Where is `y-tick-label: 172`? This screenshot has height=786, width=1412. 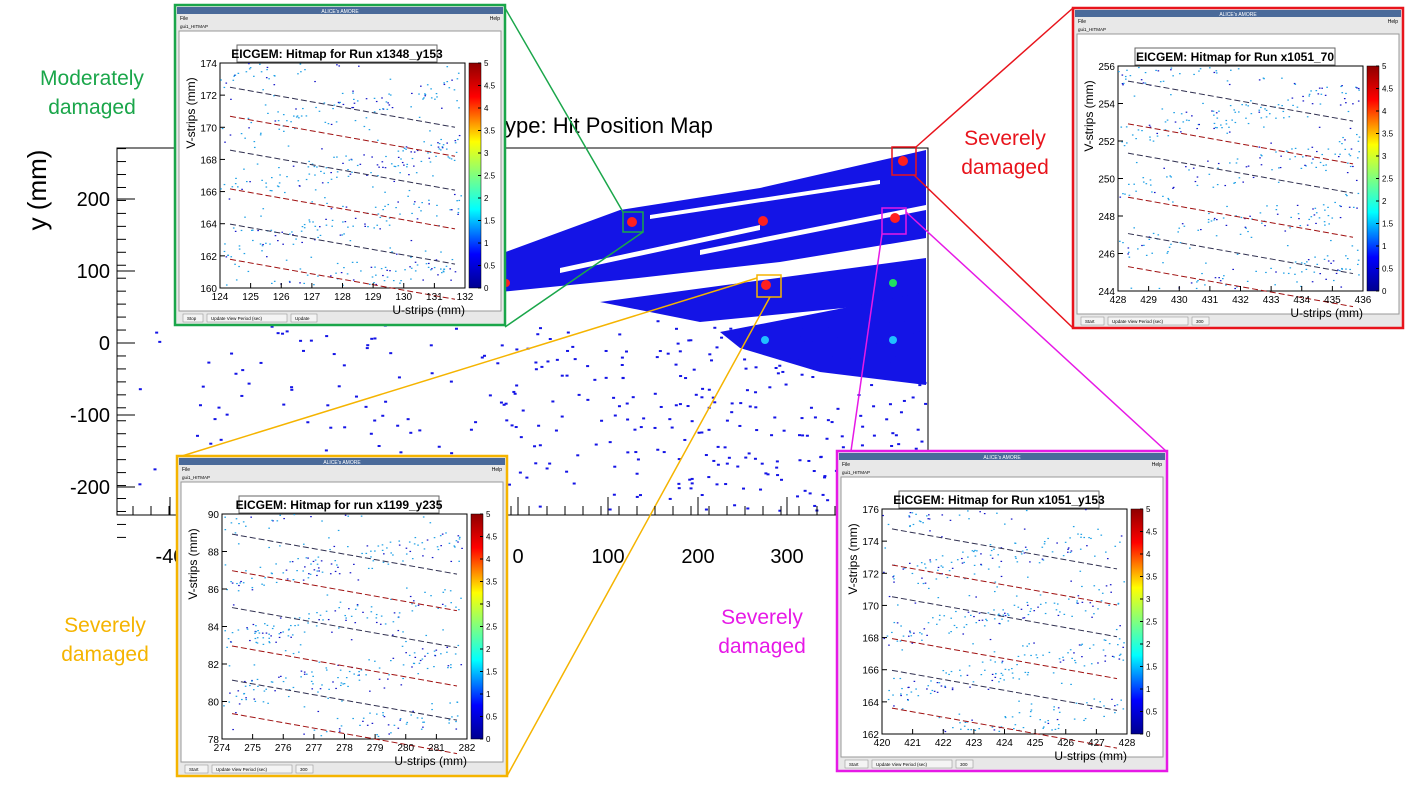 y-tick-label: 172 is located at coordinates (870, 574).